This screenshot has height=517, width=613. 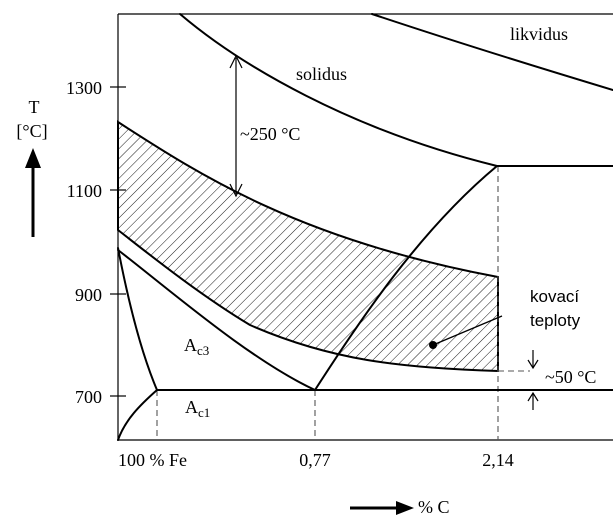 I want to click on y-tick-label-1300: 1300, so click(x=84, y=88).